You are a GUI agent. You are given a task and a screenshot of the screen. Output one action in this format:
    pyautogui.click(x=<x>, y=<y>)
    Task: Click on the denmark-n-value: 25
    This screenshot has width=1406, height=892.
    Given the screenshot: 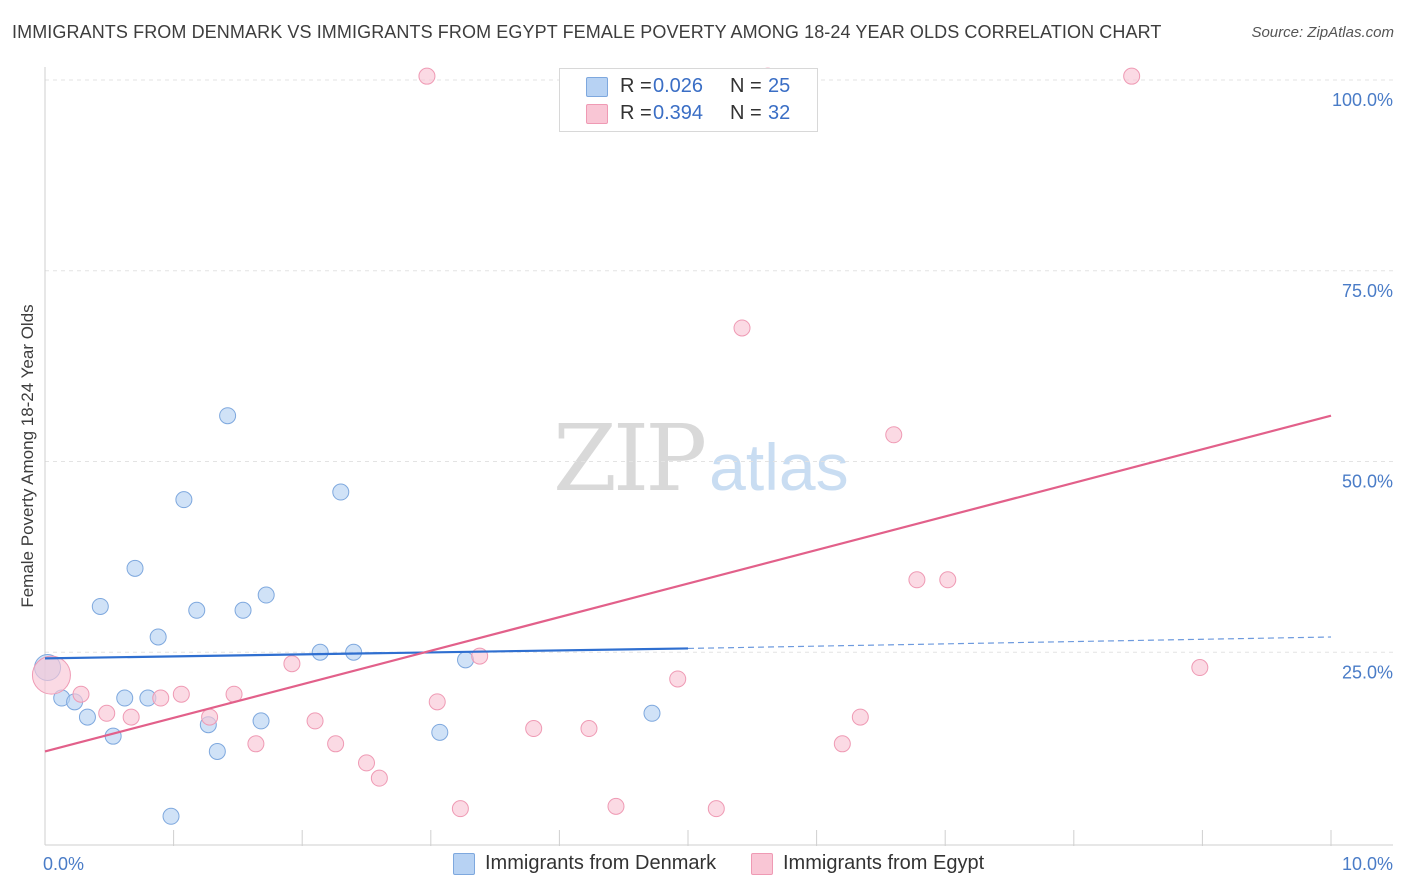 What is the action you would take?
    pyautogui.click(x=779, y=86)
    